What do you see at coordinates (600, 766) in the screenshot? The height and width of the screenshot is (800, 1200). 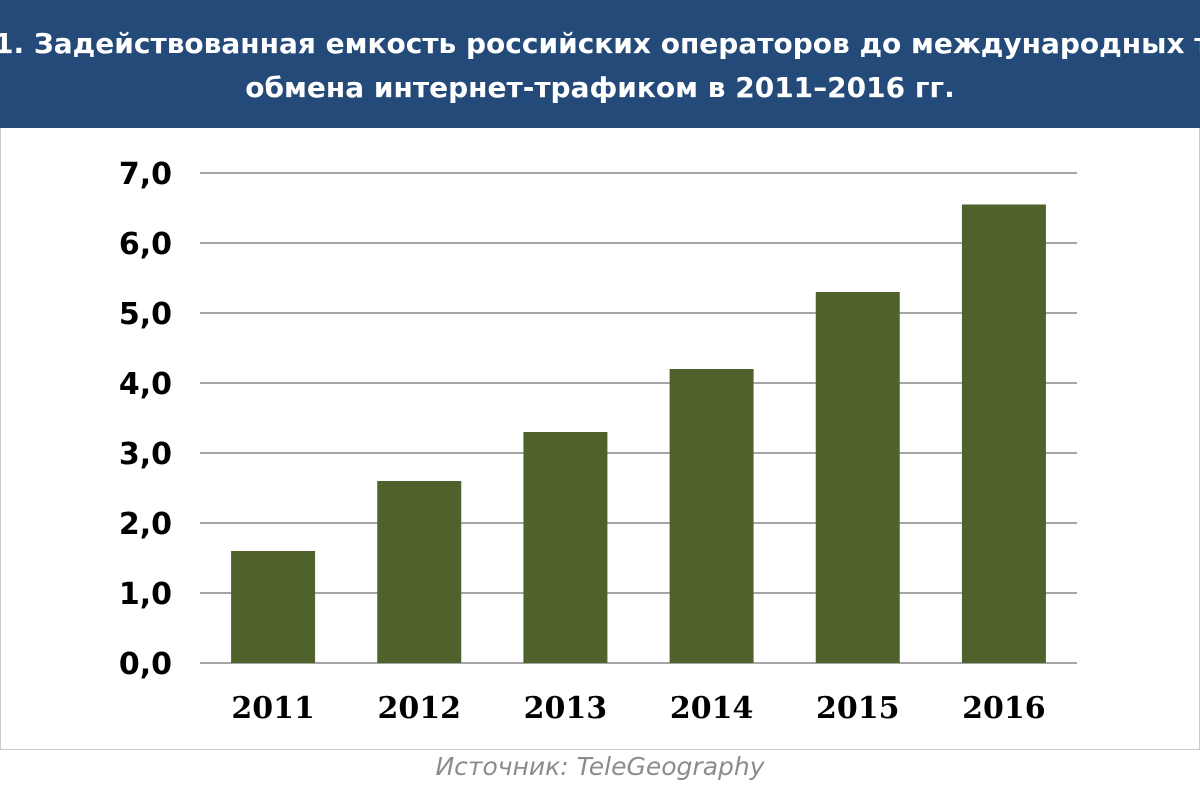 I see `source-note: Источник: TeleGeography` at bounding box center [600, 766].